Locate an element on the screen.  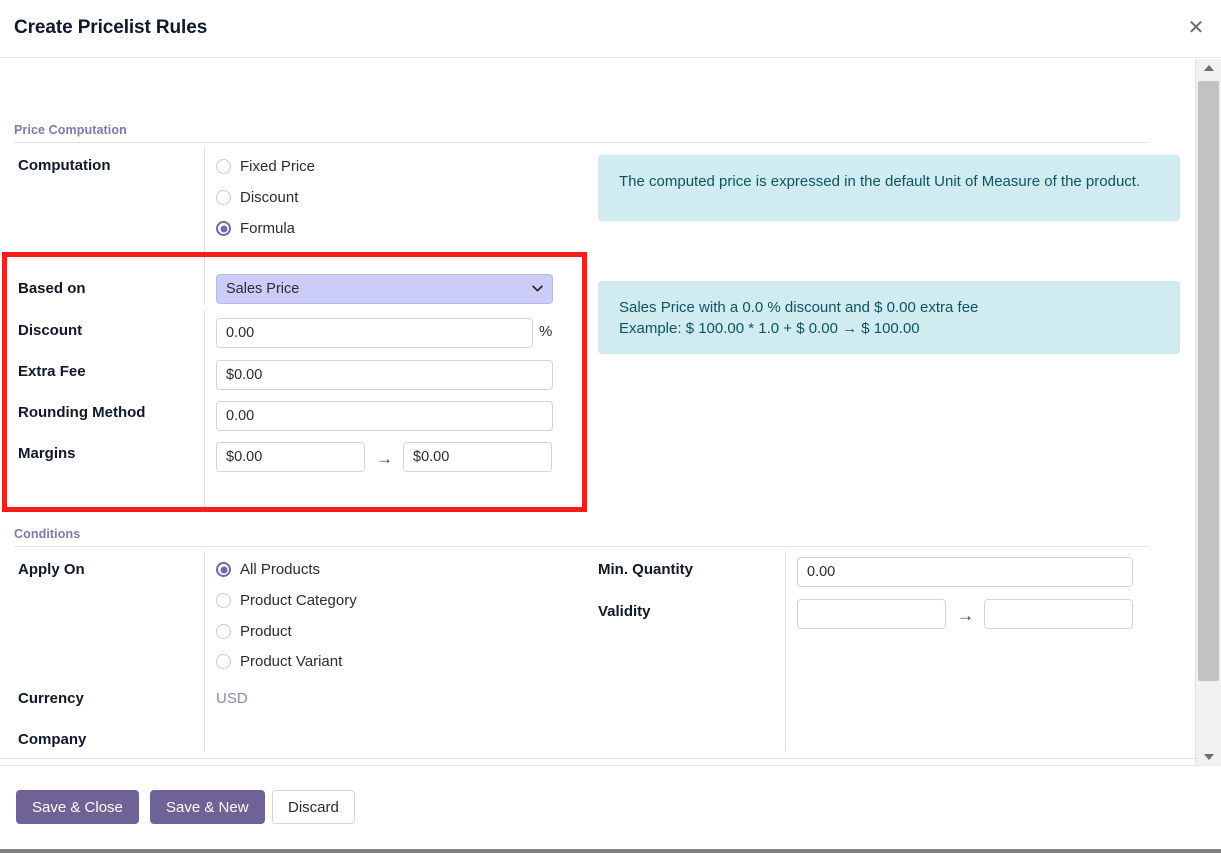
radio-apply-on-product-category: Product Category is located at coordinates (286, 600).